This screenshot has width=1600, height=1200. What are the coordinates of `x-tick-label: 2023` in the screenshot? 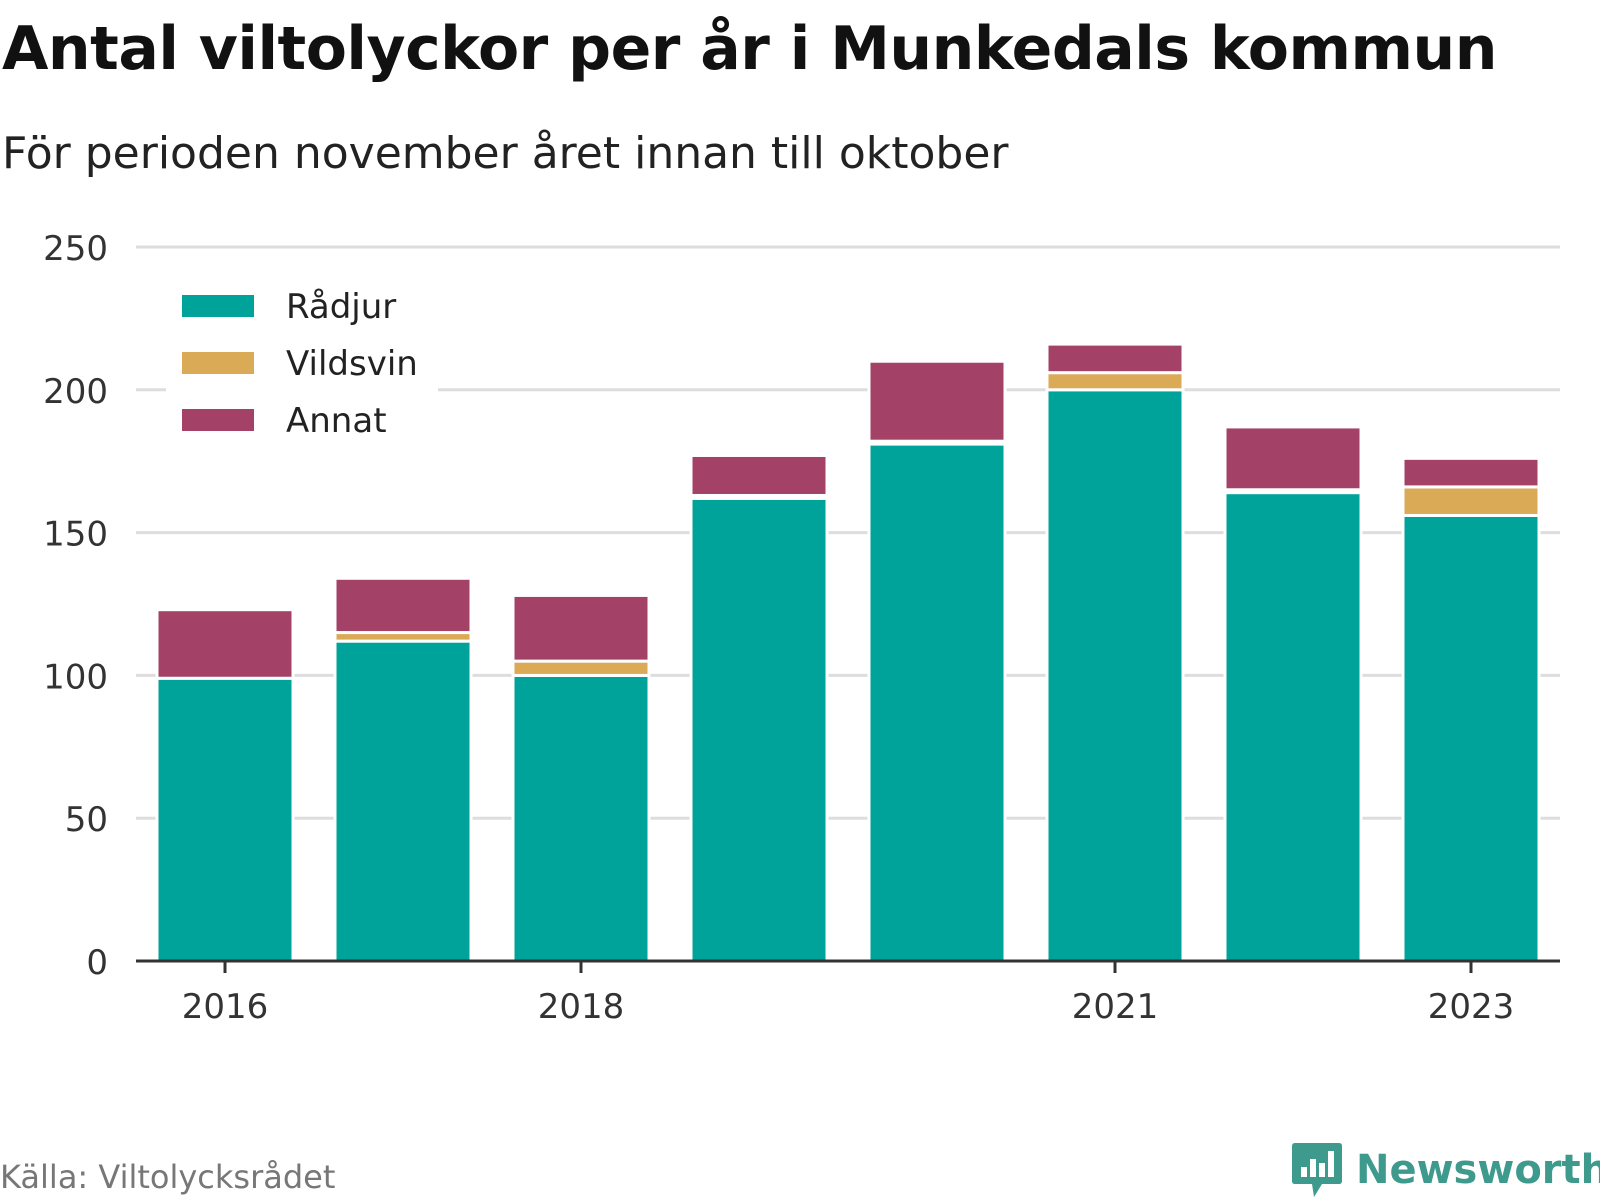 It's located at (1471, 1007).